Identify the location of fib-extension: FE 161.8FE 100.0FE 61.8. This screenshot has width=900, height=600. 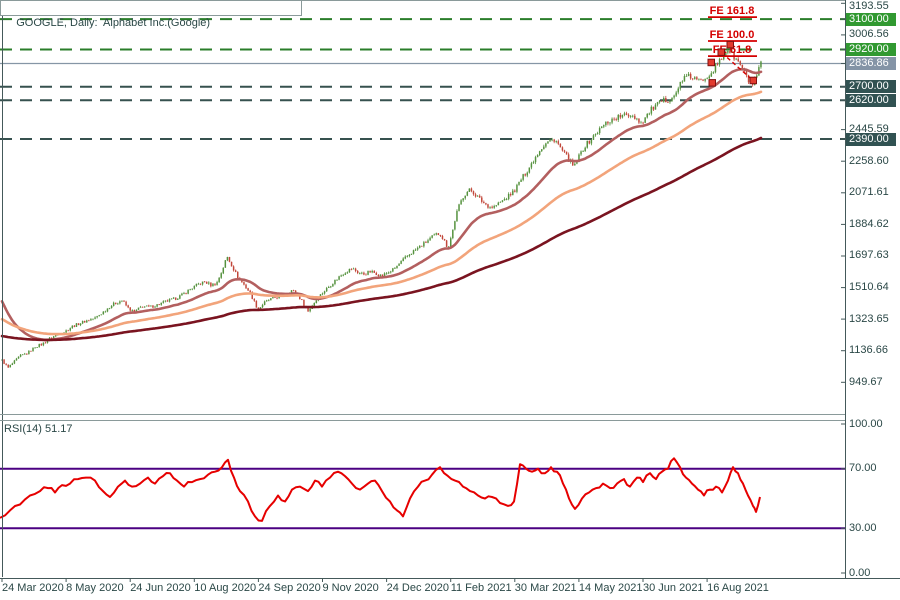
(732, 31).